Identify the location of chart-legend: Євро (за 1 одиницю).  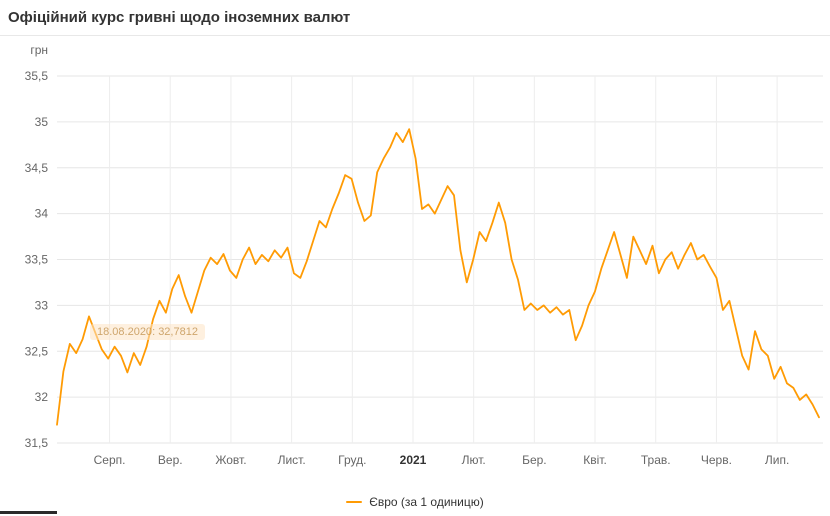
(415, 502).